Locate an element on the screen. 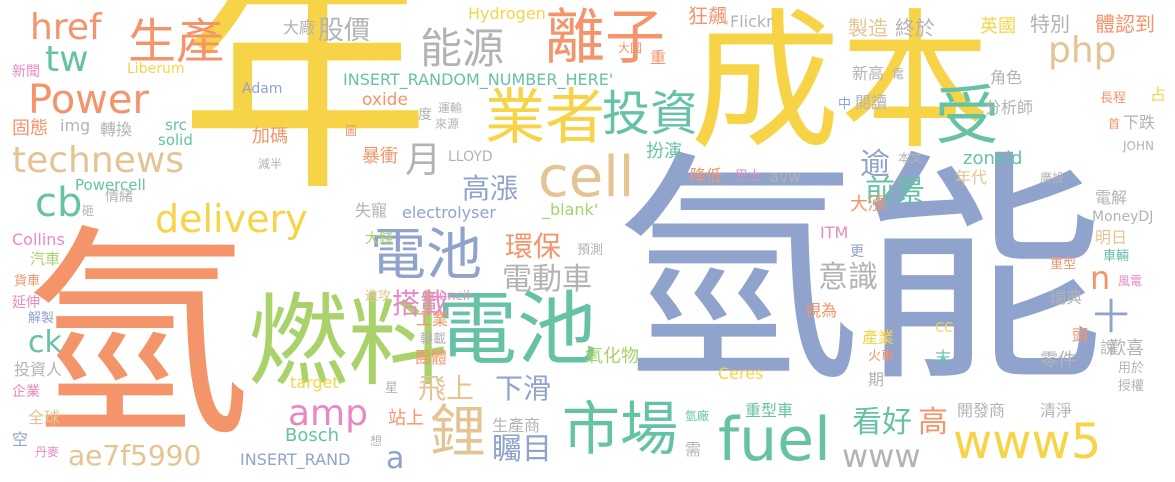 The image size is (1175, 482). word: 狂飆 is located at coordinates (708, 16).